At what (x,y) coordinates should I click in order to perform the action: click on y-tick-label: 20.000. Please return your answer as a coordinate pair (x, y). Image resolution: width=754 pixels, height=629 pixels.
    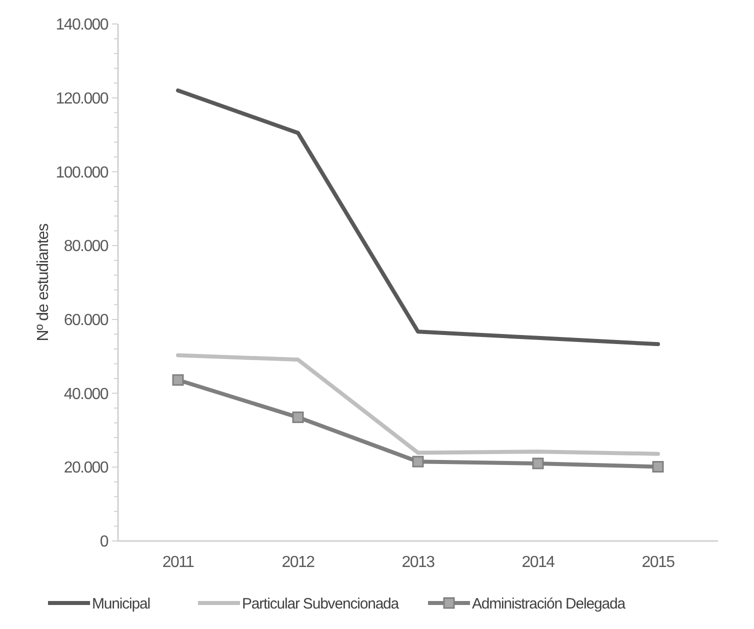
    Looking at the image, I should click on (86, 468).